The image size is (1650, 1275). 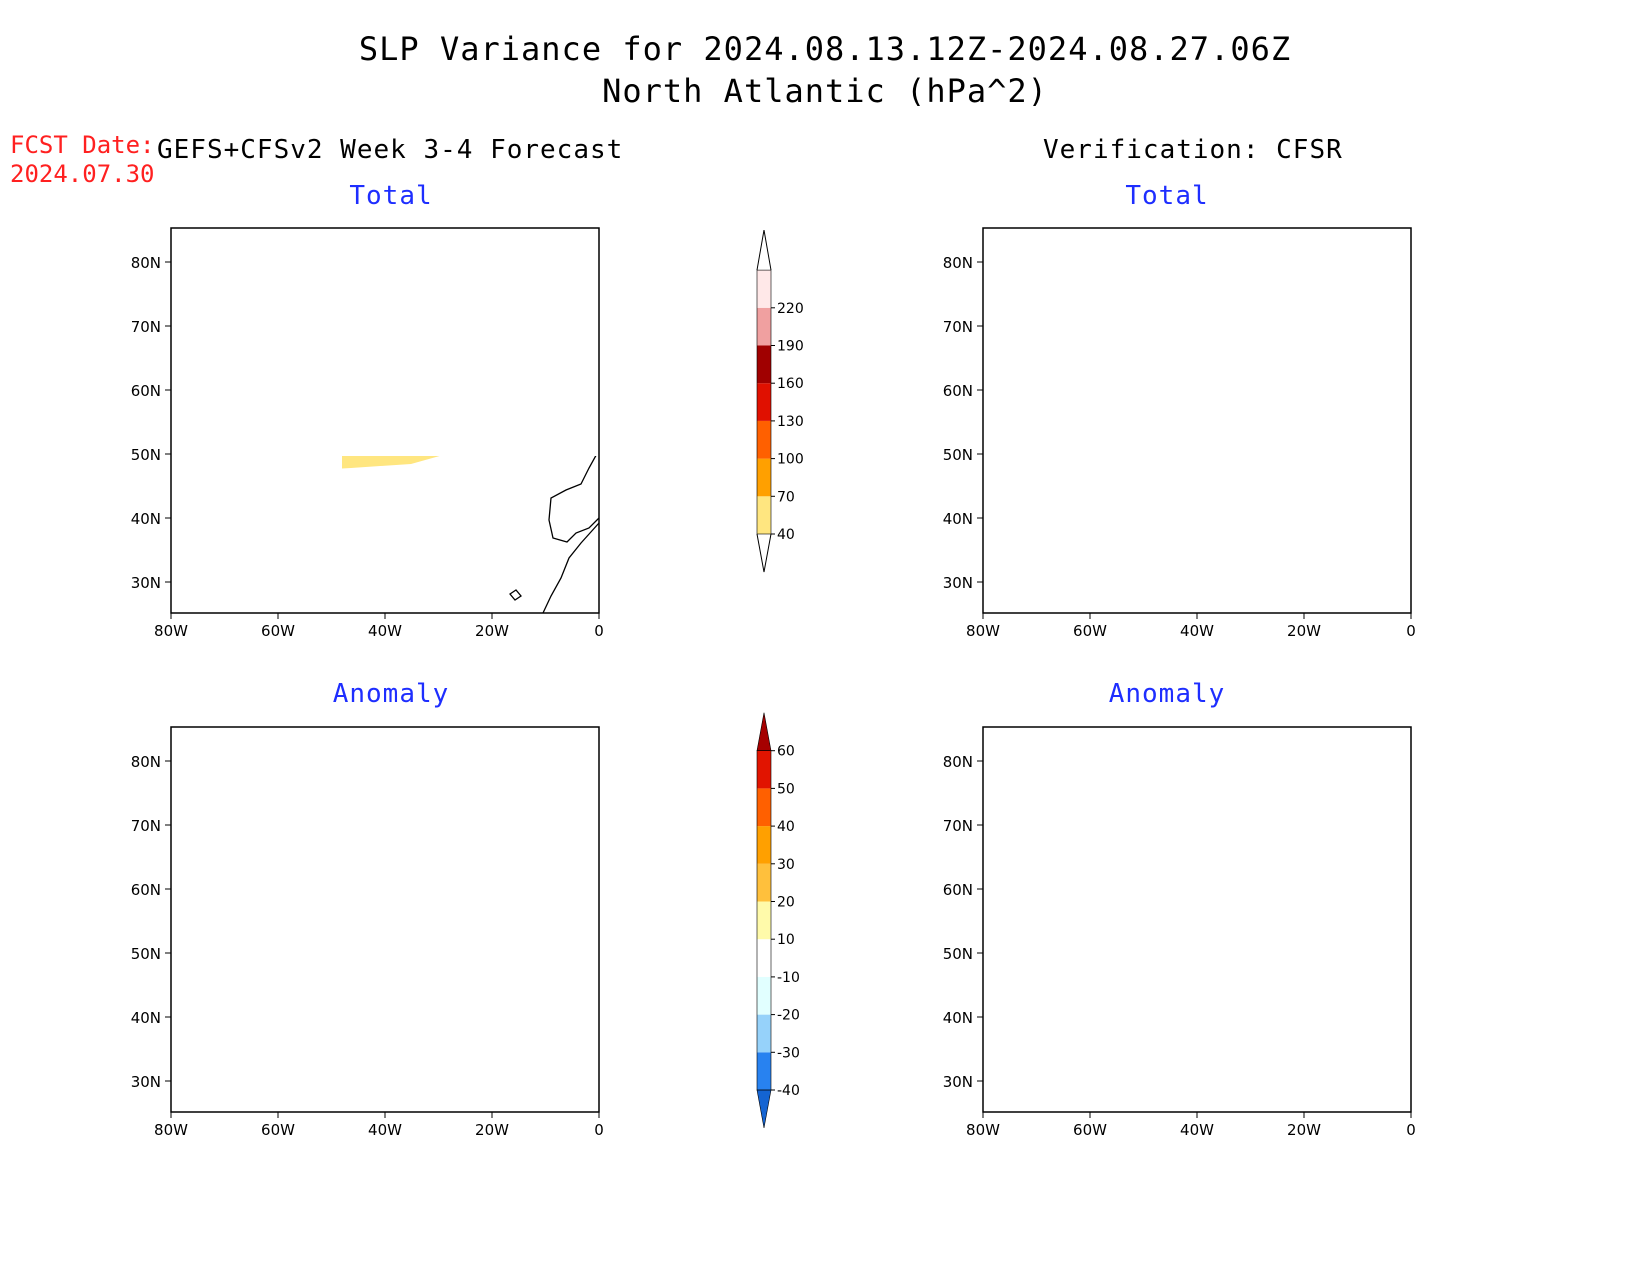 I want to click on colorbar-anomaly-label: -10, so click(x=788, y=978).